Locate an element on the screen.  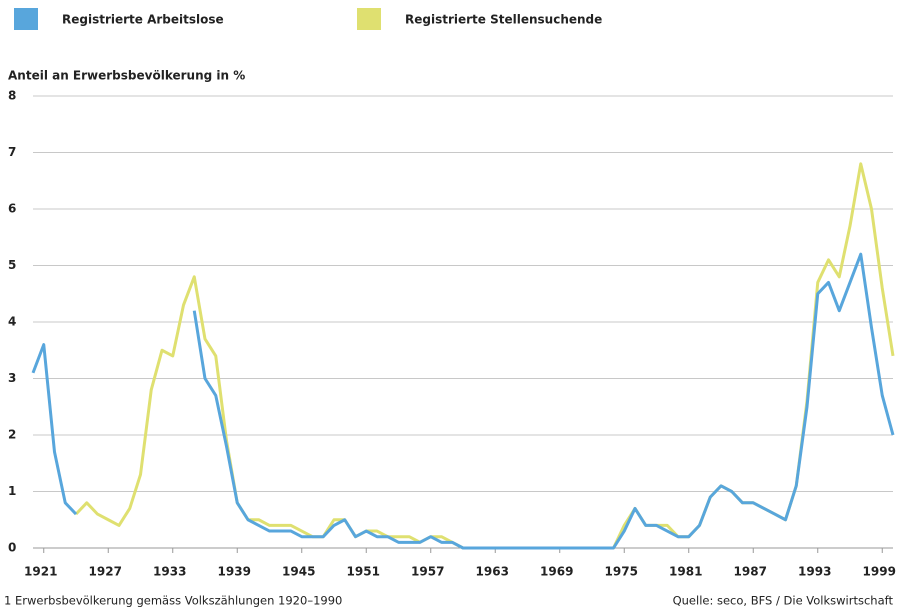
legend-label: Registrierte Stellensuchende is located at coordinates (503, 20).